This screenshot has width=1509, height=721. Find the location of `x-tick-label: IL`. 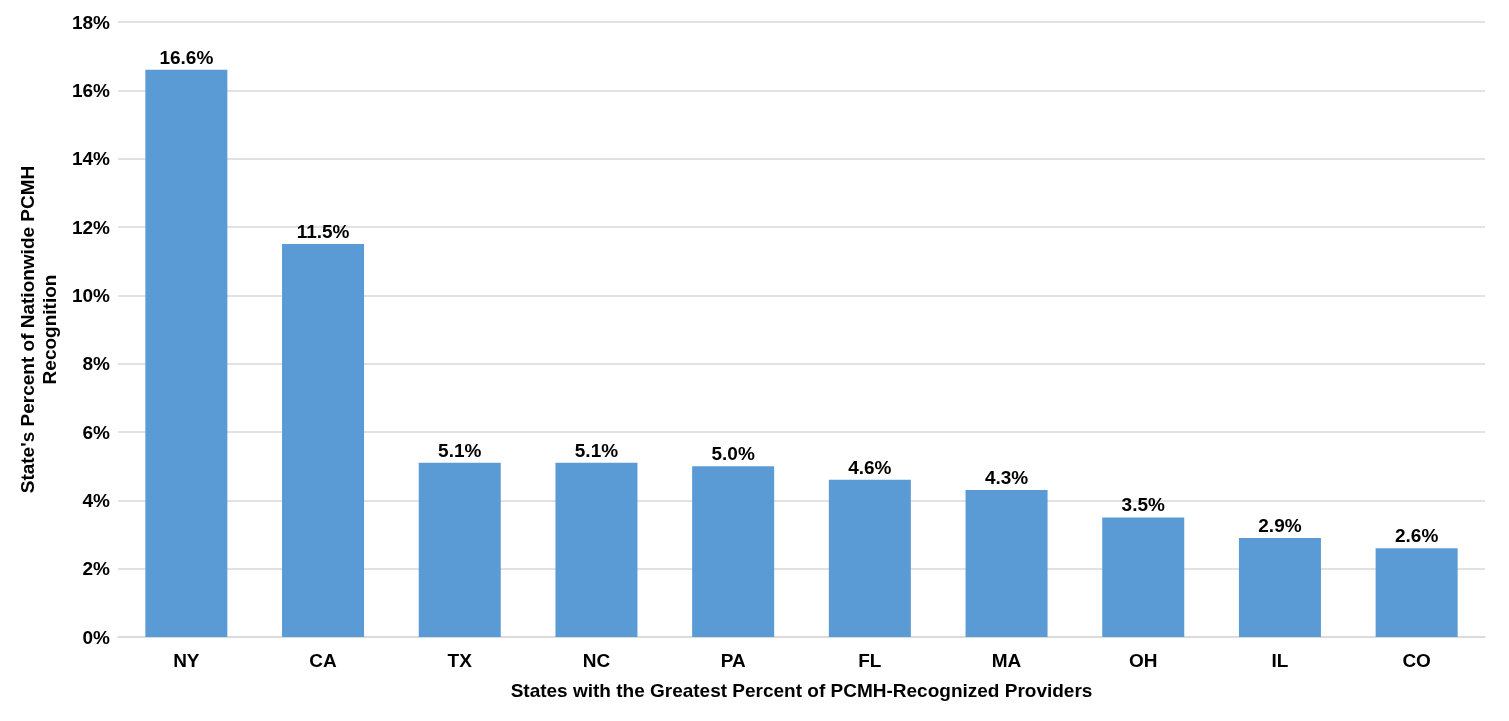

x-tick-label: IL is located at coordinates (1280, 660).